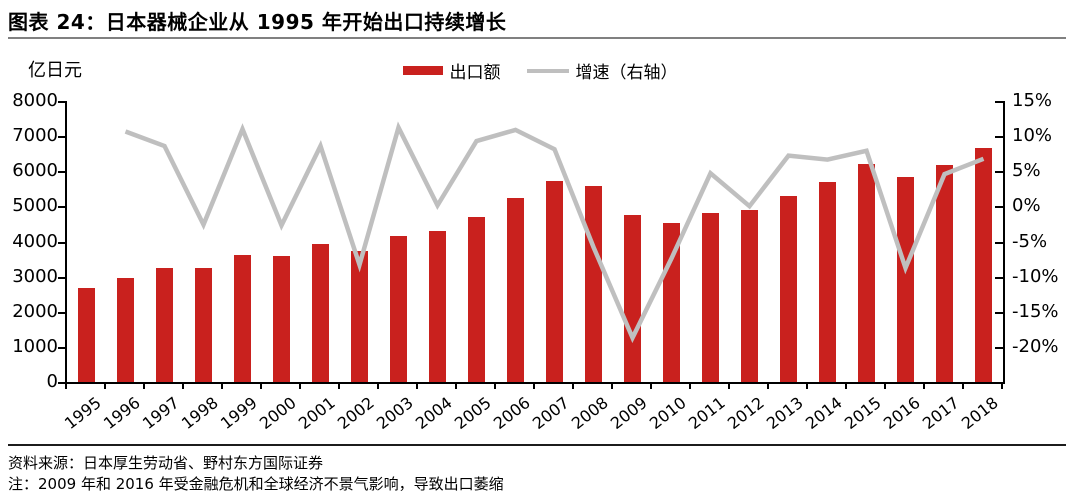 The image size is (1080, 498). I want to click on y-axis-right-label: 5%, so click(1026, 171).